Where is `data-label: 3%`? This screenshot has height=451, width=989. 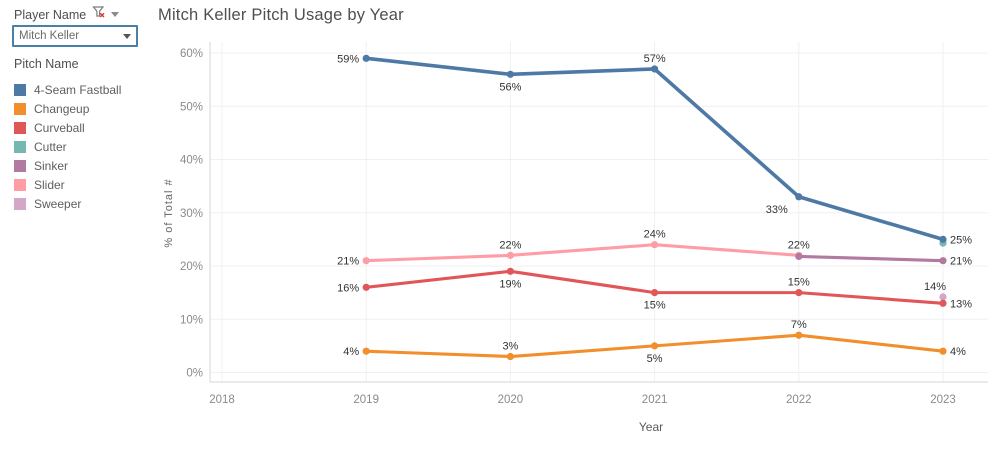
data-label: 3% is located at coordinates (510, 347).